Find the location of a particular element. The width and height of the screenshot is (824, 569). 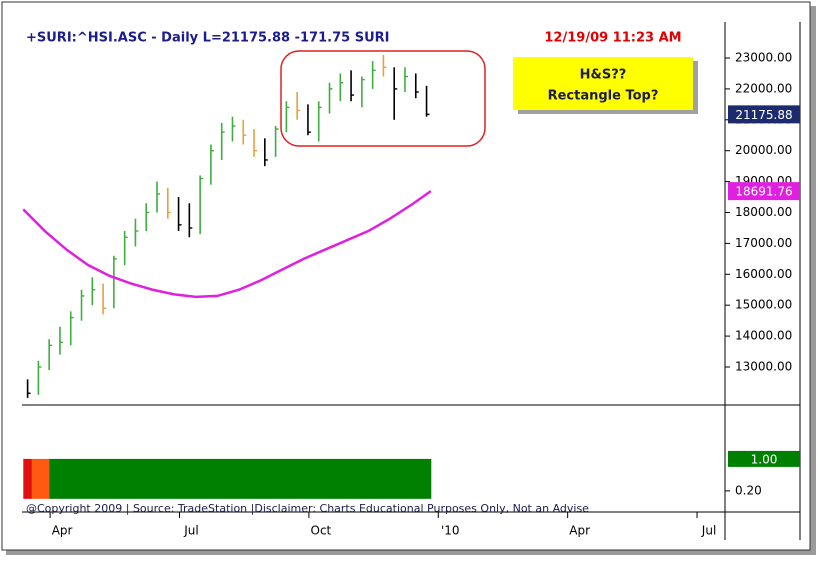

y-tick-label: 18000.00 is located at coordinates (763, 212).